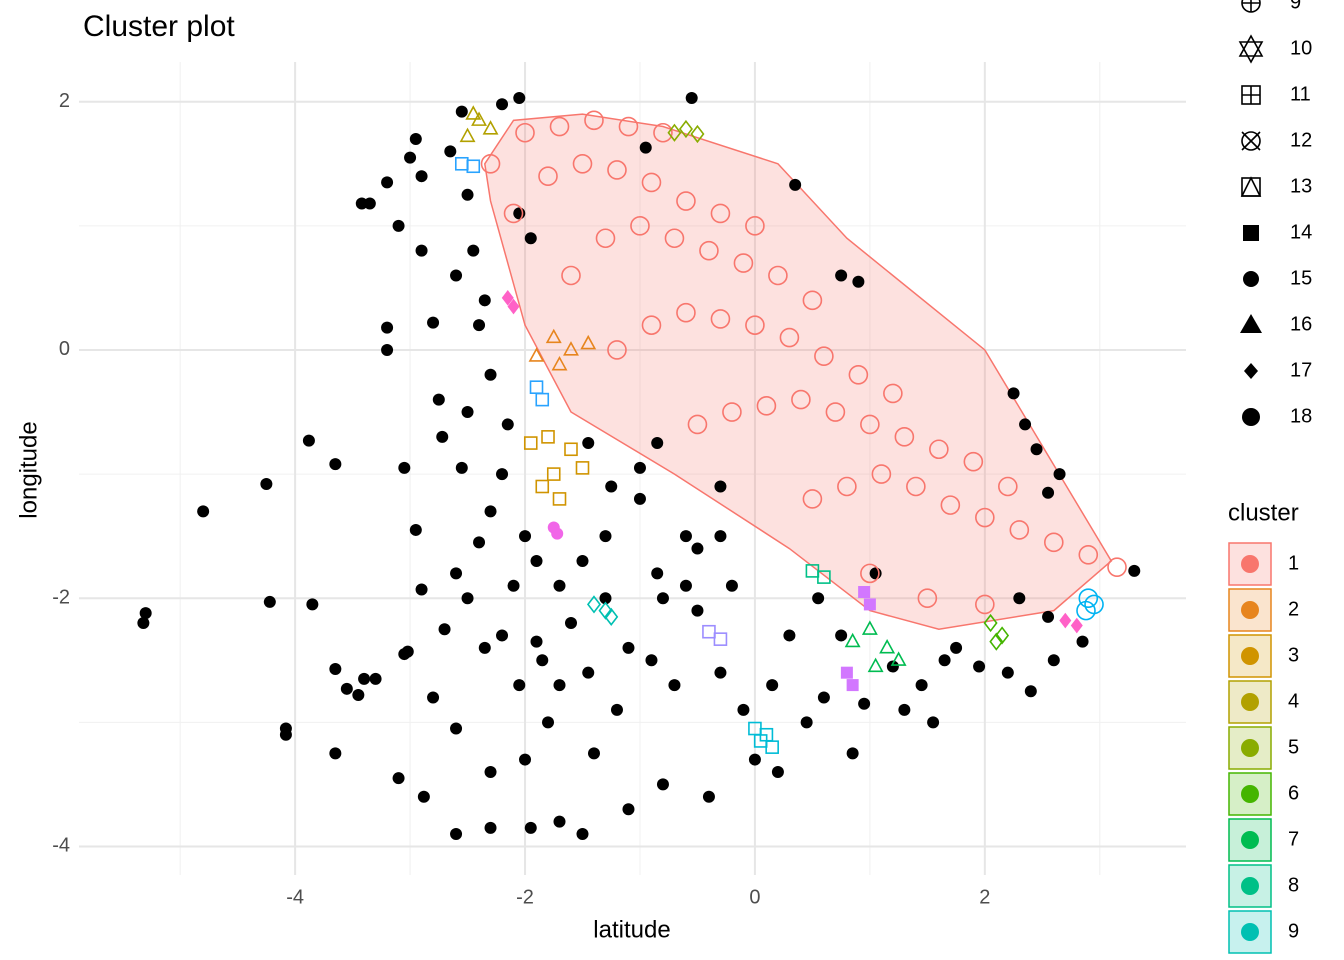  Describe the element at coordinates (1301, 370) in the screenshot. I see `shape-legend-label: 17` at that location.